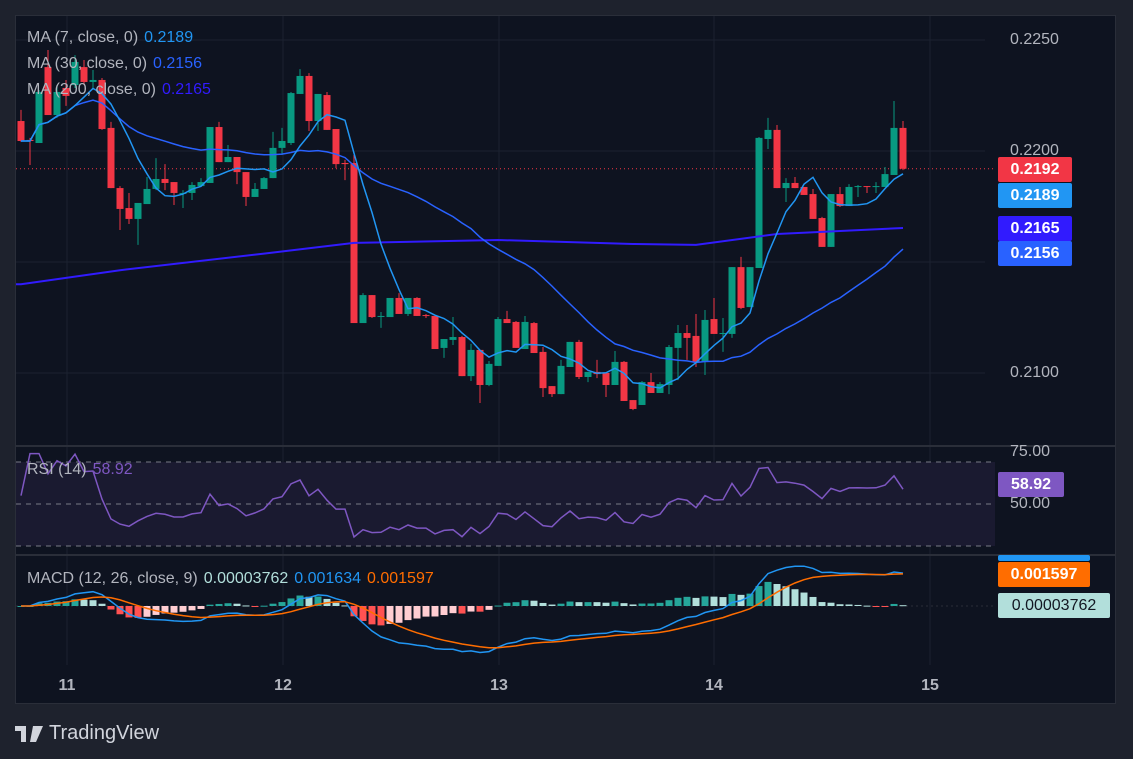 The image size is (1133, 759). What do you see at coordinates (122, 90) in the screenshot?
I see `legend-ma200: MA (200, close, 0) 0.2165` at bounding box center [122, 90].